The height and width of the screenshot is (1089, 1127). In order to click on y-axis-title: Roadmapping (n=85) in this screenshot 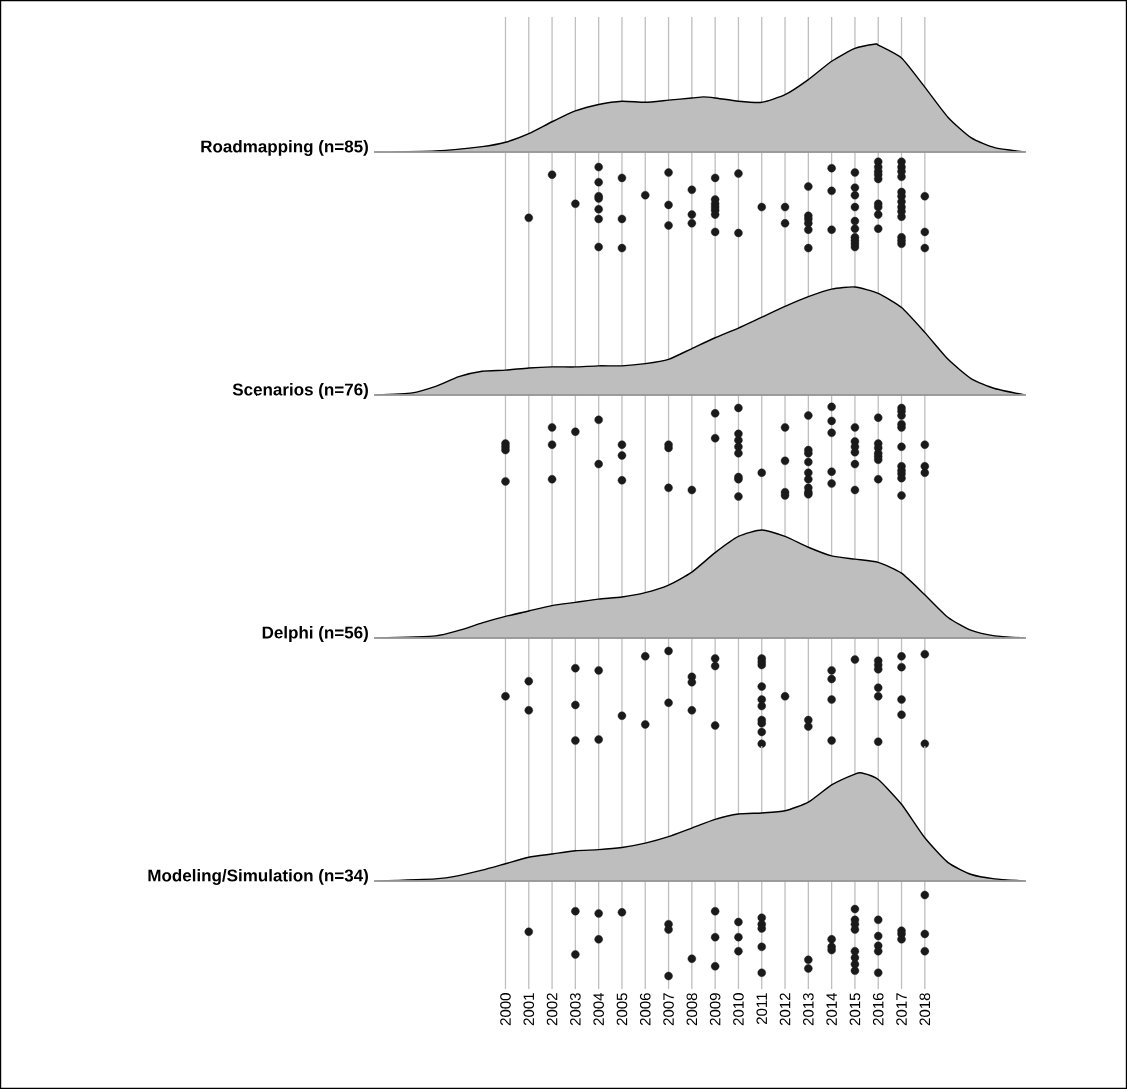, I will do `click(284, 148)`.